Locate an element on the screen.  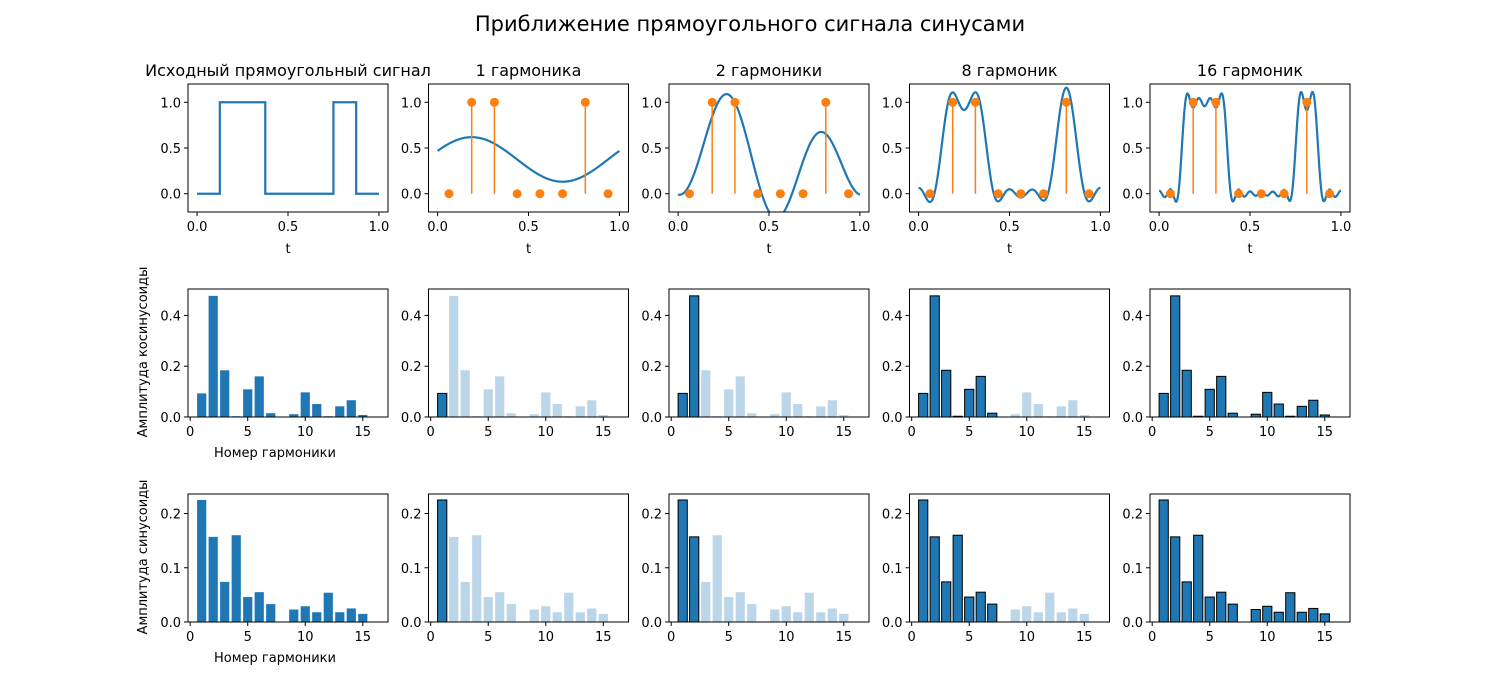
subplot-title: 2 гармоники is located at coordinates (769, 70).